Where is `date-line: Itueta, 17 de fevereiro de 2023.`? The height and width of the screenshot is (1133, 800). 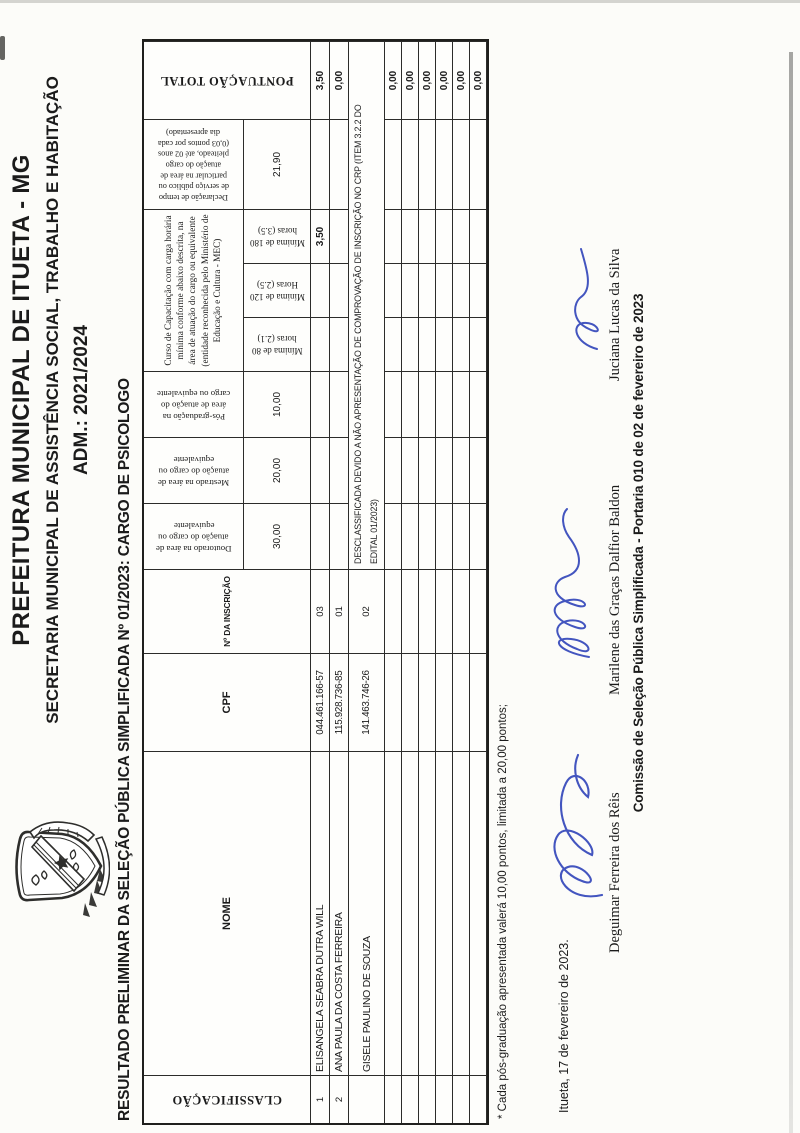
date-line: Itueta, 17 de fevereiro de 2023. is located at coordinates (564, 1026).